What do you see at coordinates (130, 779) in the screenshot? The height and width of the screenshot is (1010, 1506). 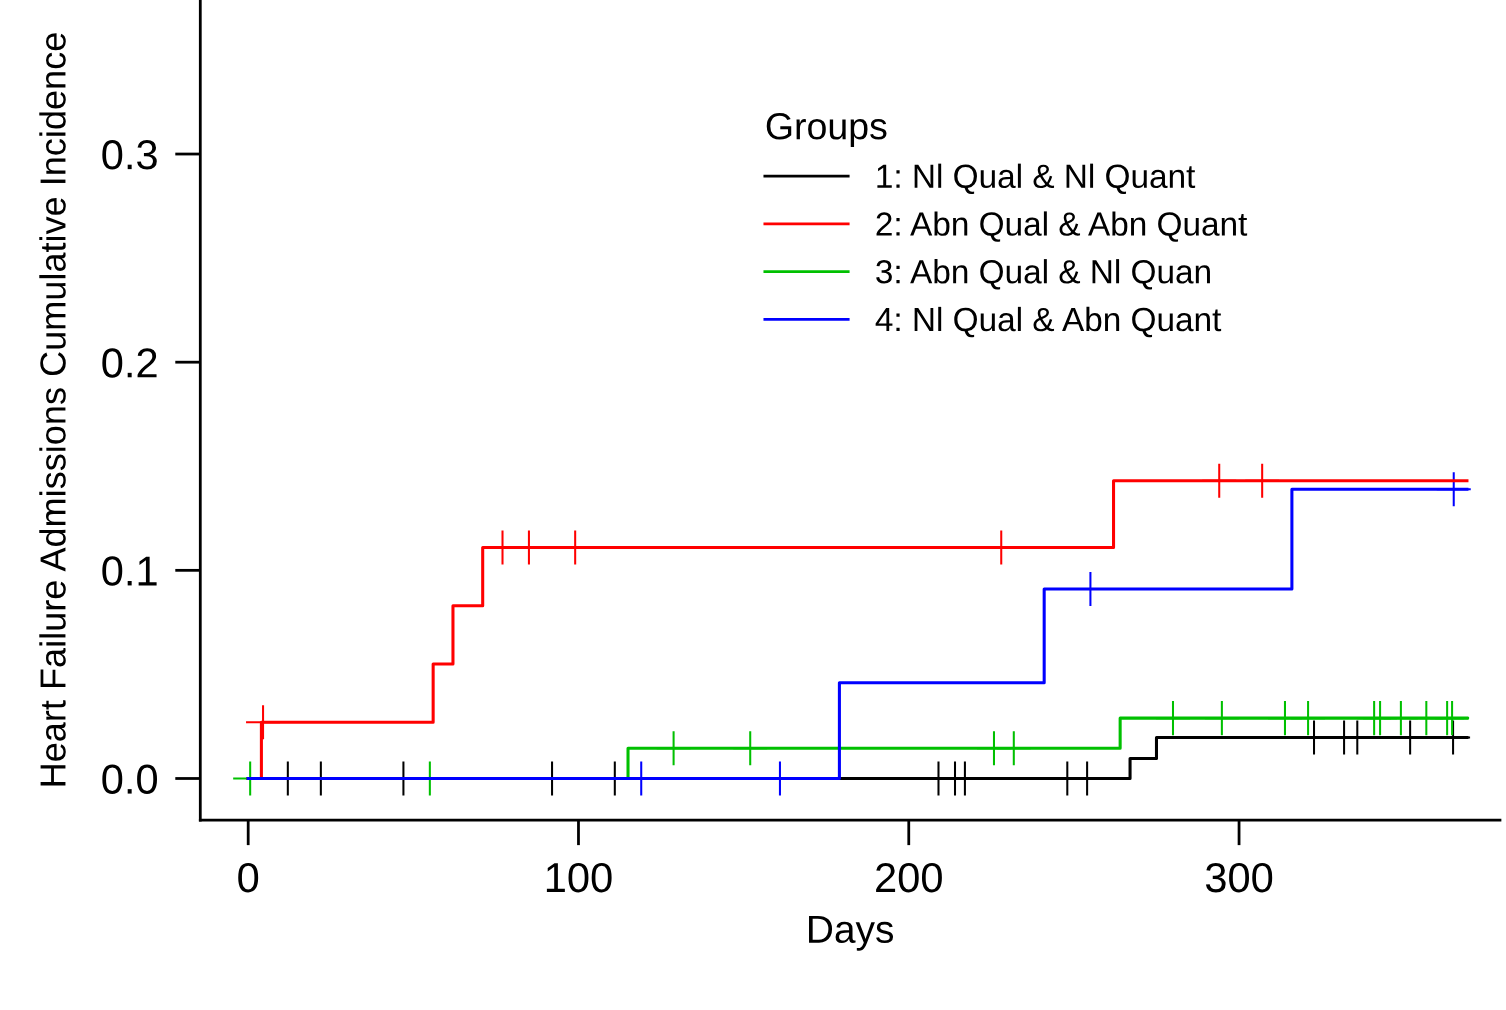 I see `y-tick-label: 0.0` at bounding box center [130, 779].